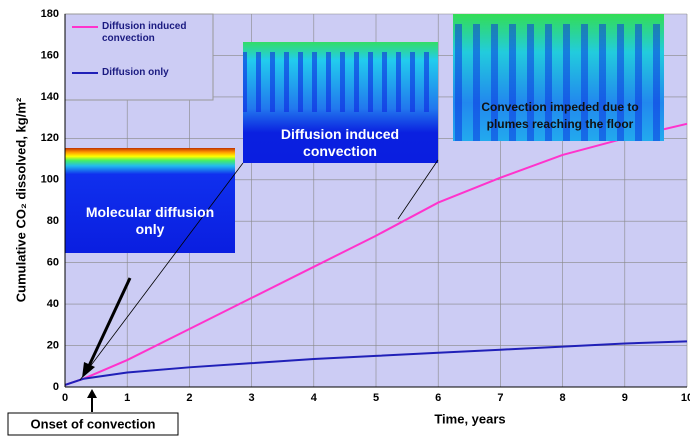 The image size is (690, 437). I want to click on inset-diffusion, so click(150, 200).